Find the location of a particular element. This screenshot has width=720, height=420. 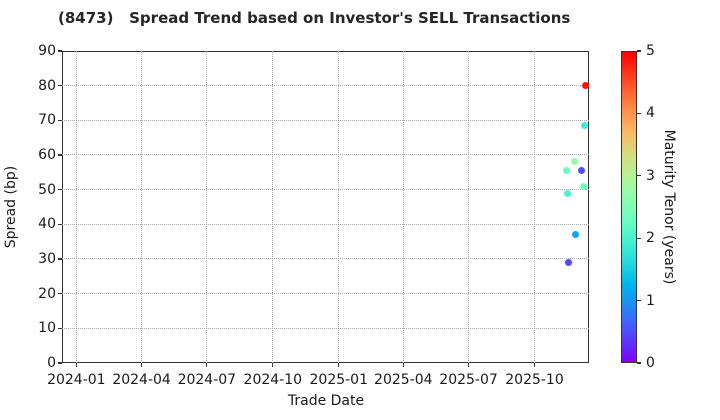

y-tick-label: 80 is located at coordinates (47, 85).